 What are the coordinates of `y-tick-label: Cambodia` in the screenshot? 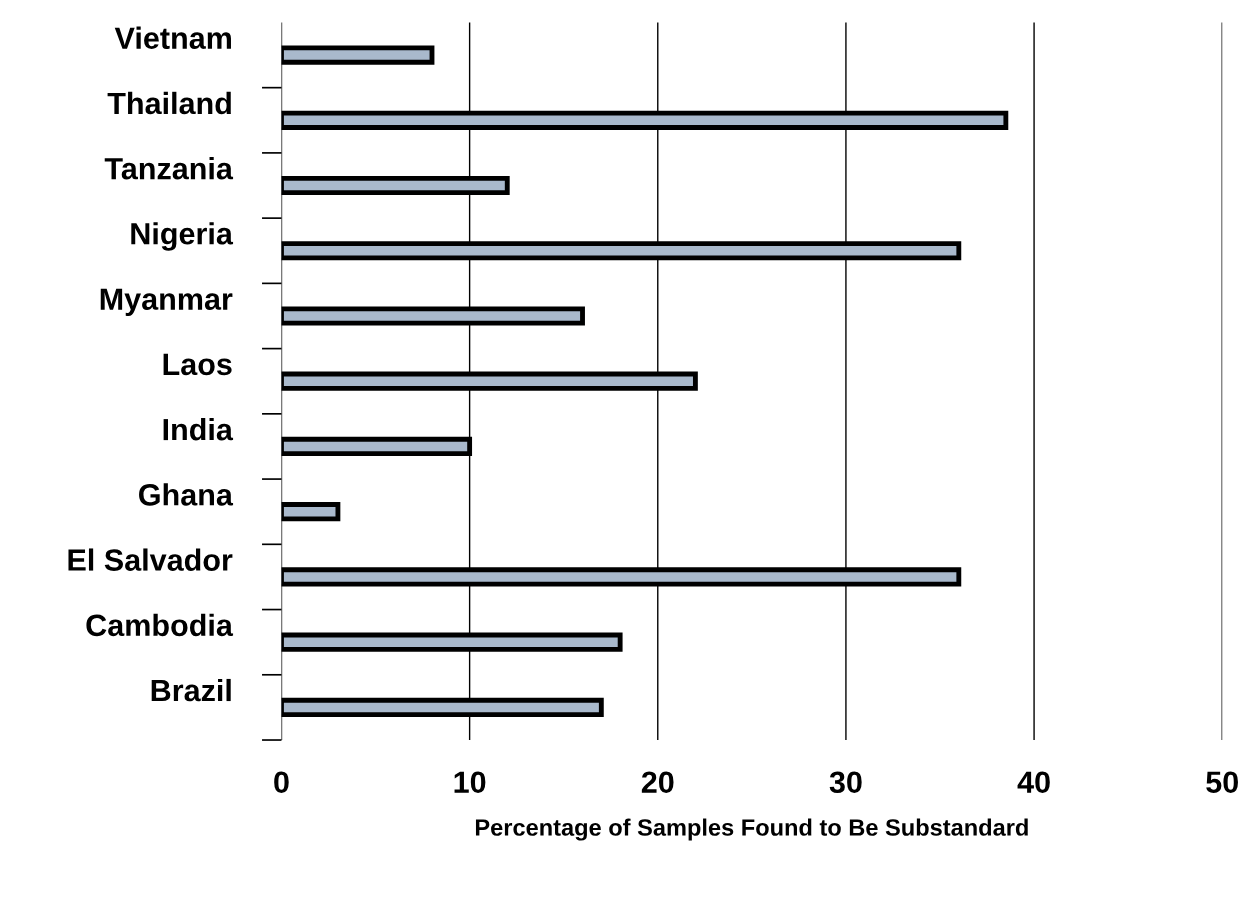 It's located at (160, 625).